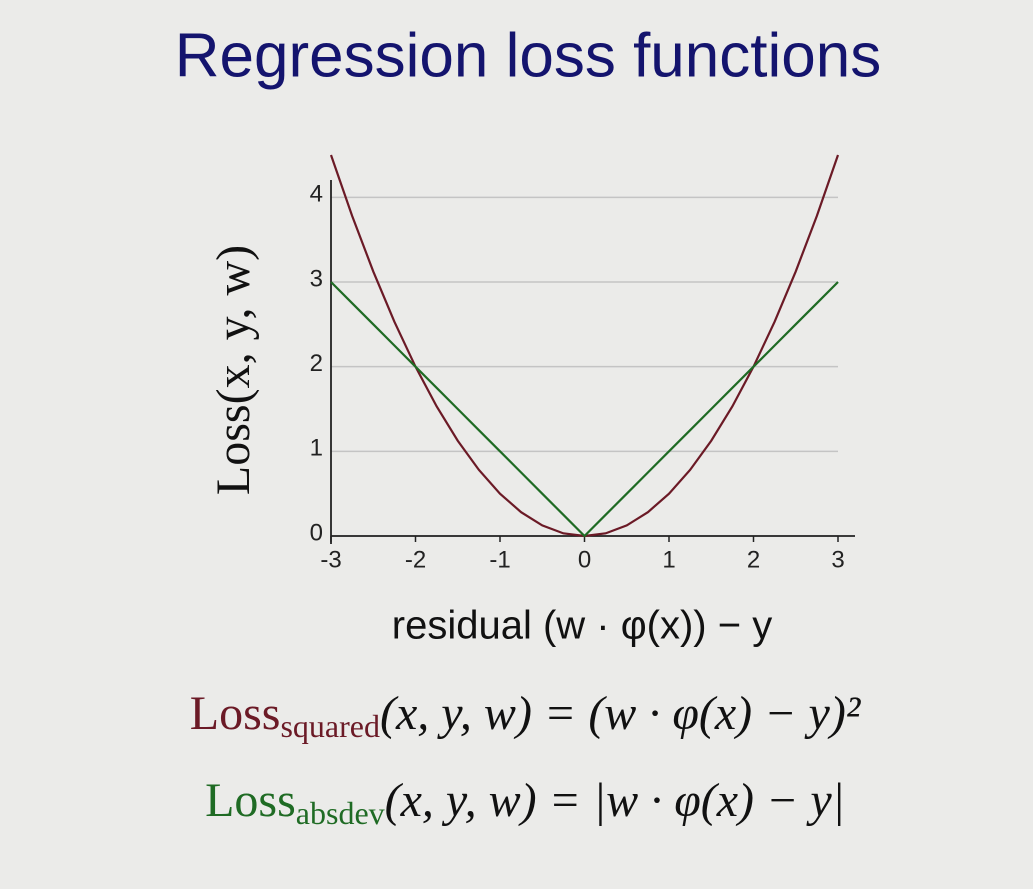 This screenshot has height=889, width=1033. I want to click on x-tick-label: 2, so click(753, 559).